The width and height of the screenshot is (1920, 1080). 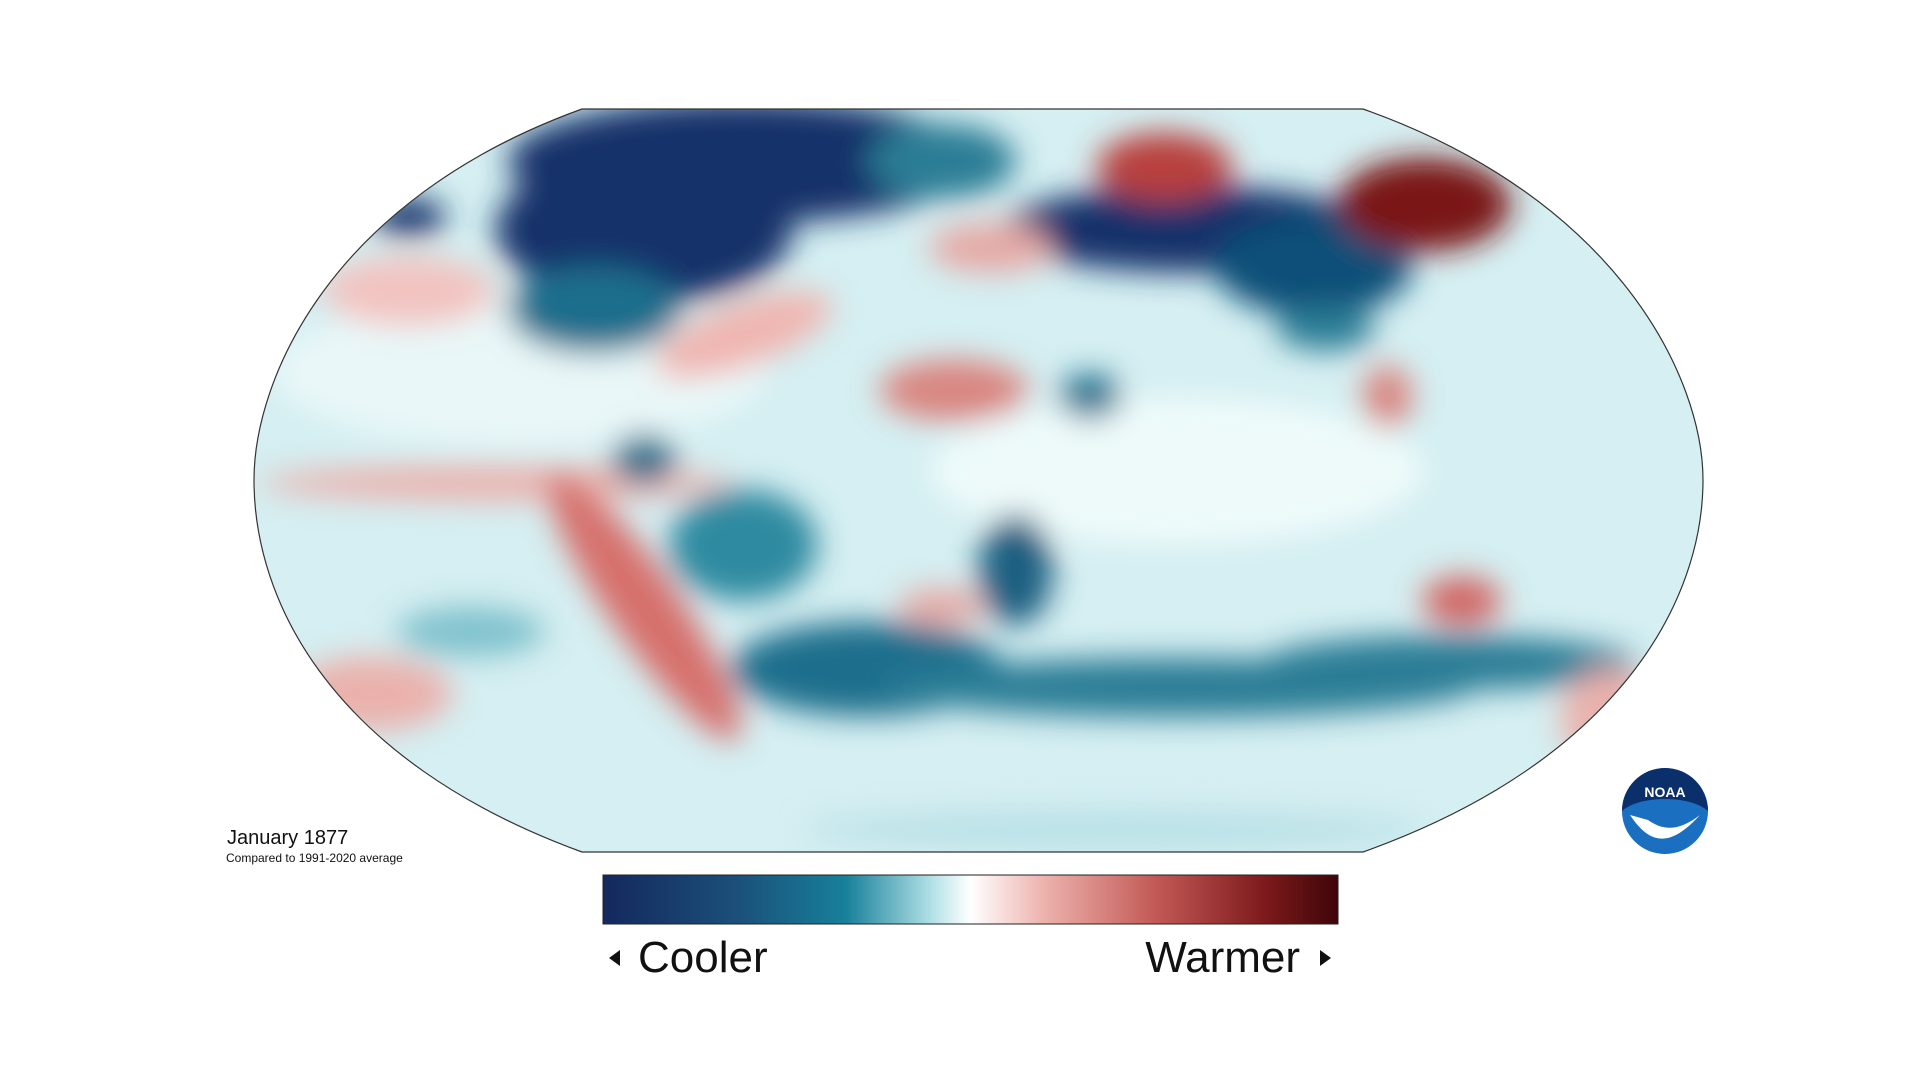 What do you see at coordinates (1664, 792) in the screenshot?
I see `logo-text: NOAA` at bounding box center [1664, 792].